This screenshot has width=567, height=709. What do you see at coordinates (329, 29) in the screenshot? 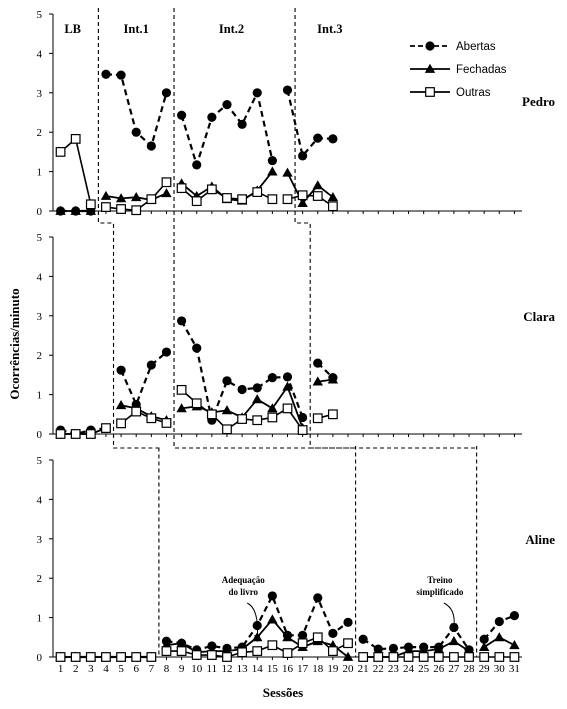
I see `phase-label: Int.3` at bounding box center [329, 29].